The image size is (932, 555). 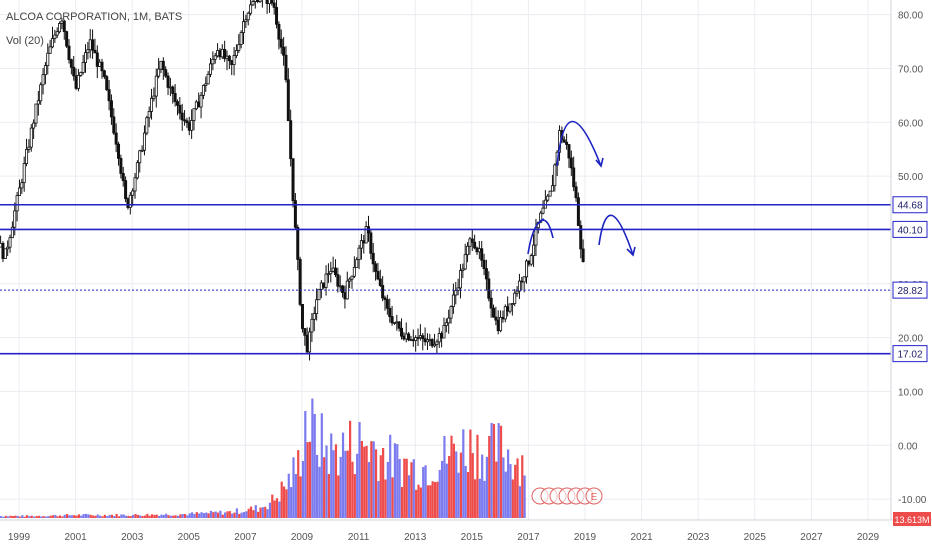 I want to click on earnings-marker, so click(x=594, y=496).